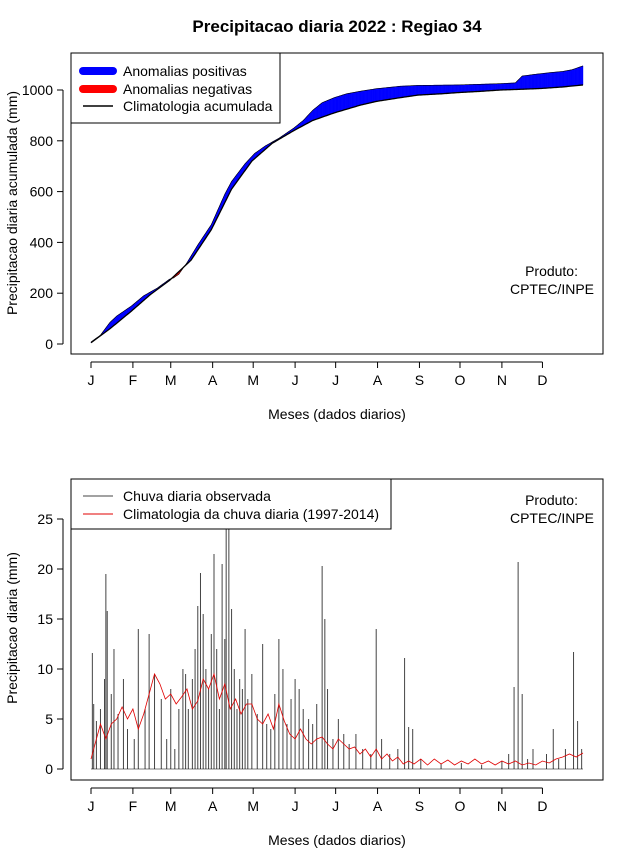  Describe the element at coordinates (337, 414) in the screenshot. I see `top-x-axis-label: Meses (dados diarios)` at that location.